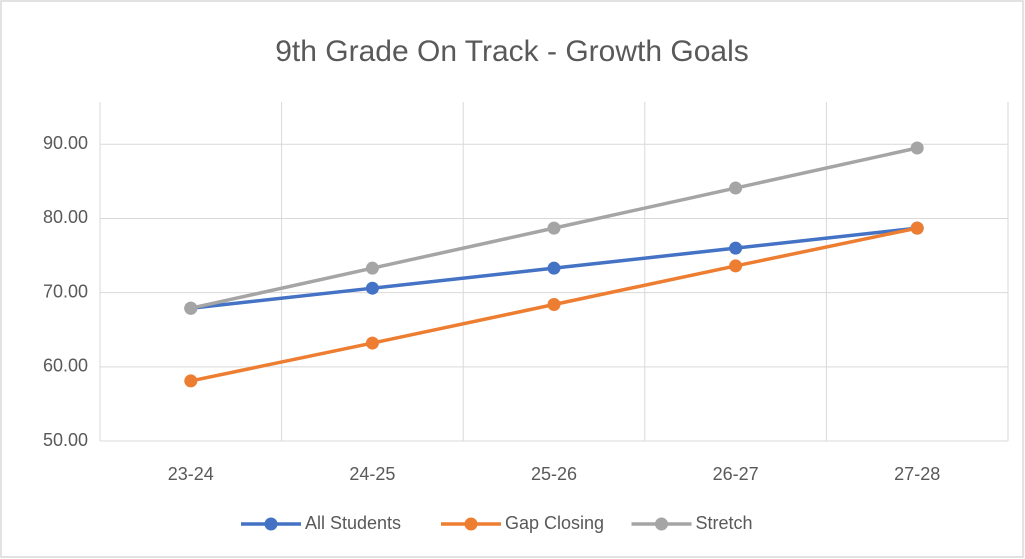 This screenshot has width=1025, height=559. Describe the element at coordinates (554, 474) in the screenshot. I see `x-tick-label: 25-26` at that location.